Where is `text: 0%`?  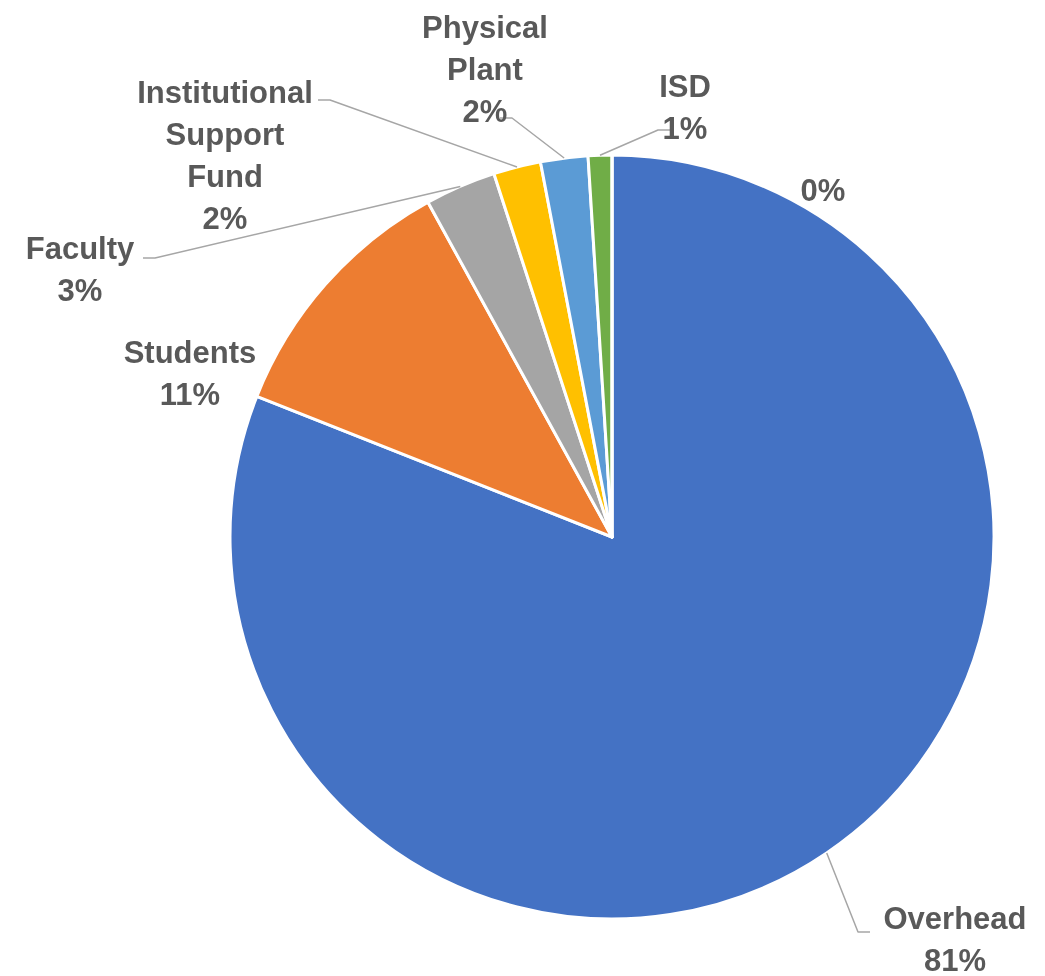 text: 0% is located at coordinates (823, 190).